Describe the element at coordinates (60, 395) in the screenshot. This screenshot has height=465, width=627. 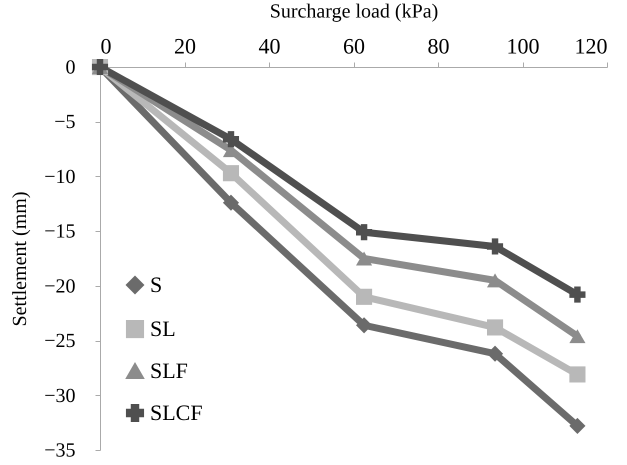
I see `y-tick-label: −30` at that location.